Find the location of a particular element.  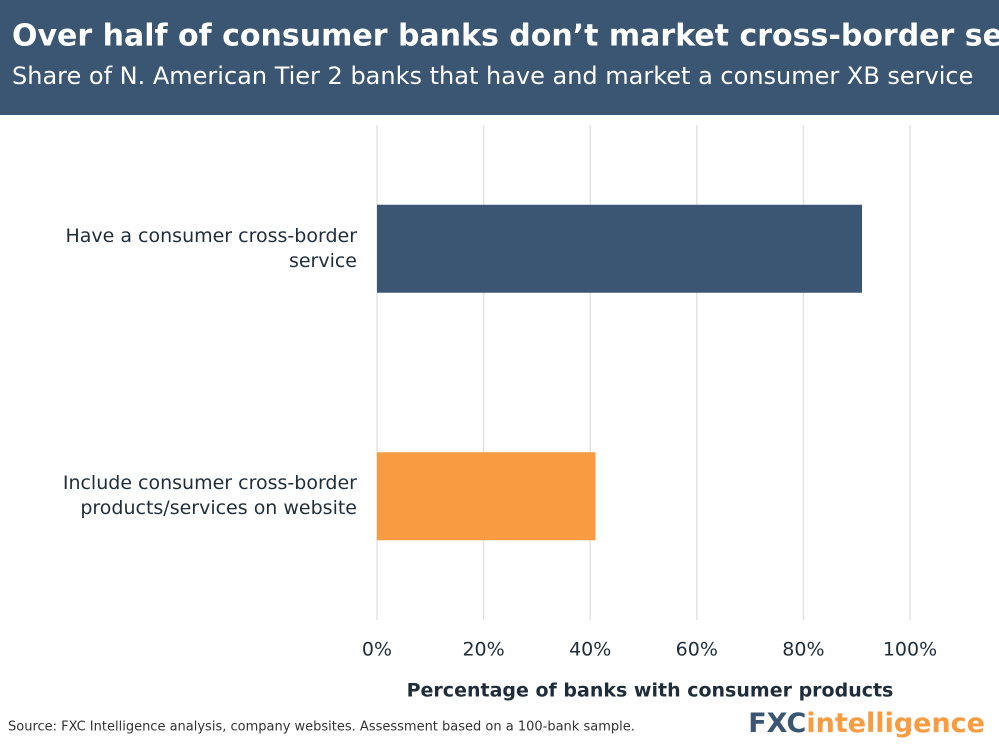

x-tick-label: 20% is located at coordinates (483, 650).